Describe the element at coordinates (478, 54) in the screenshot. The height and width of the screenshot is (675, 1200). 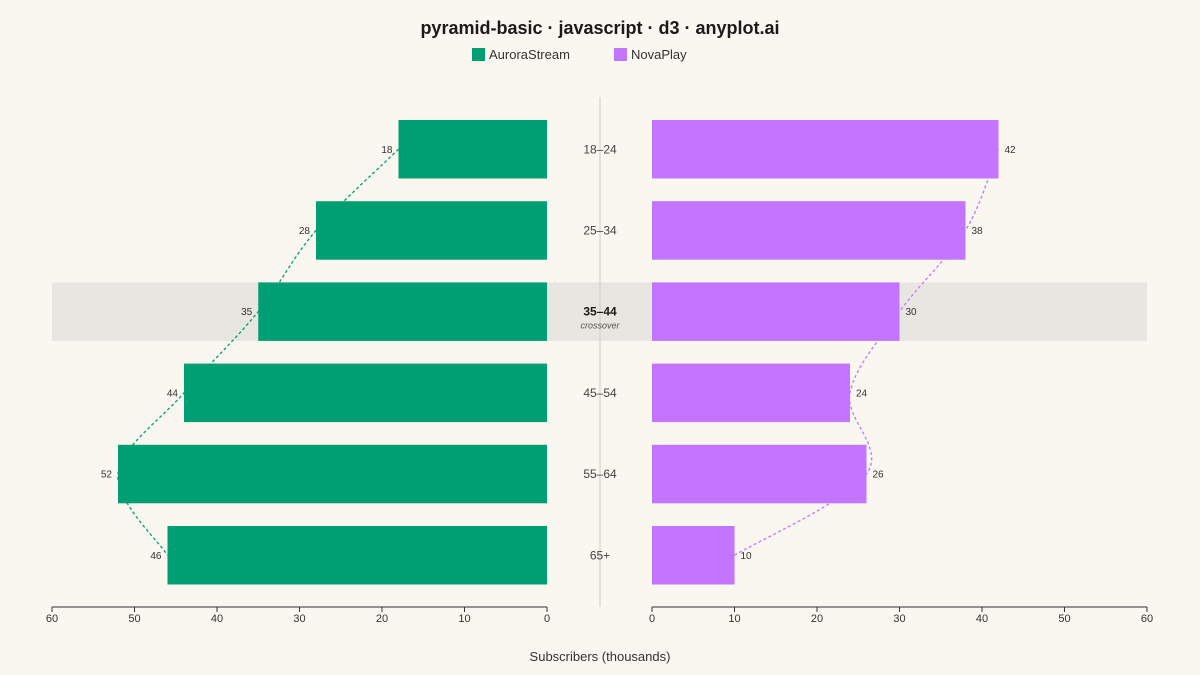
I see `legend-swatch-aurorastream` at that location.